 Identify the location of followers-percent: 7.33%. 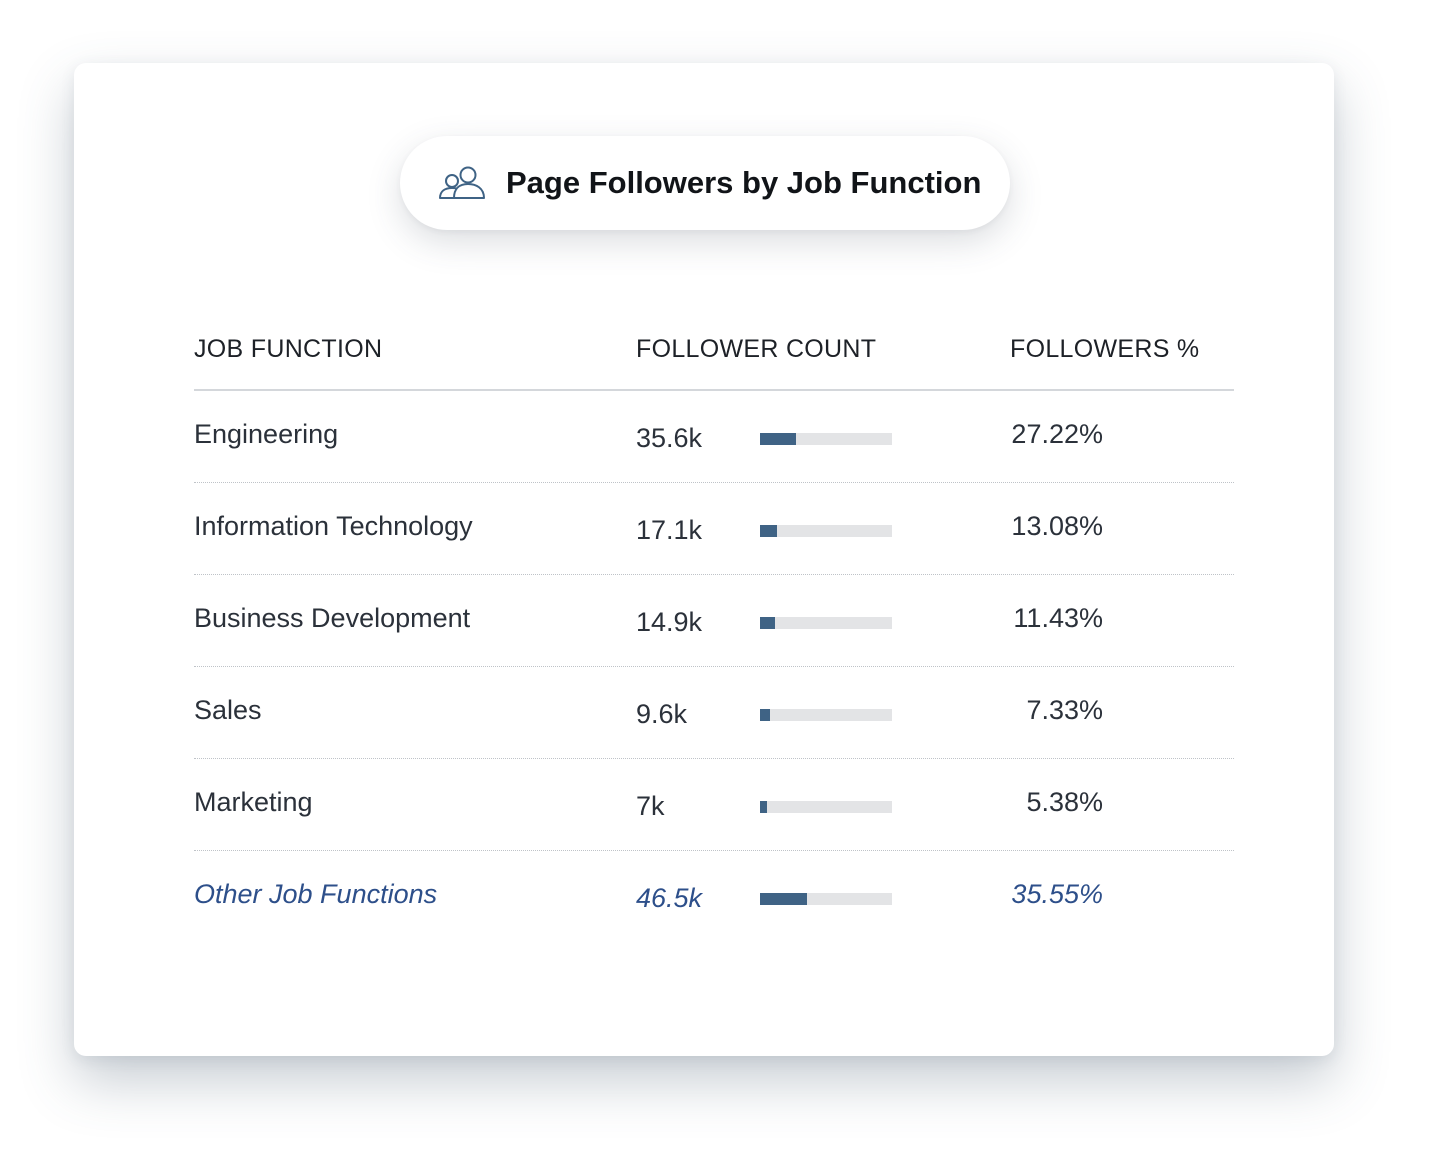
(1064, 710).